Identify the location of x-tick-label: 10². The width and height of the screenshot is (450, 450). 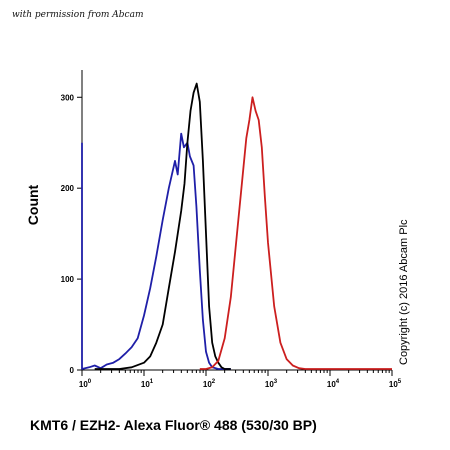
(209, 384).